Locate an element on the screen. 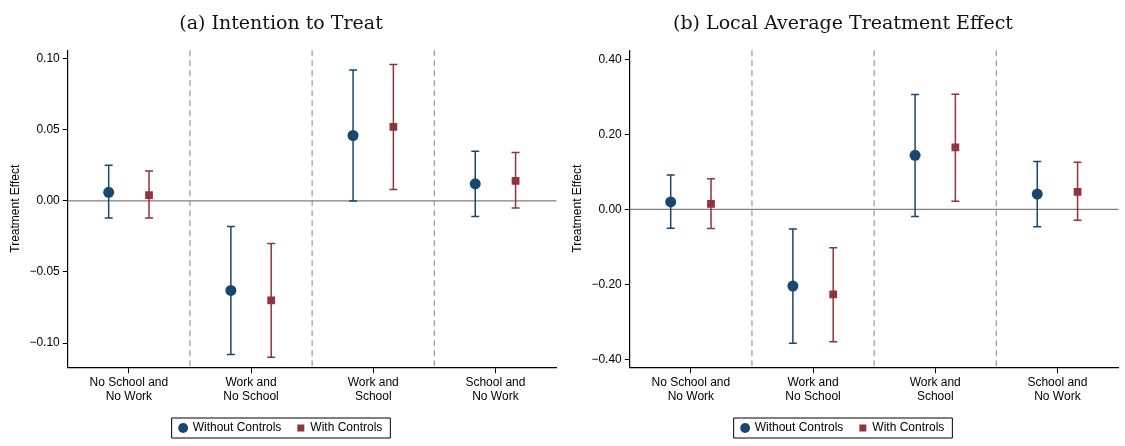  y-tick-label: 0.40 is located at coordinates (610, 58).